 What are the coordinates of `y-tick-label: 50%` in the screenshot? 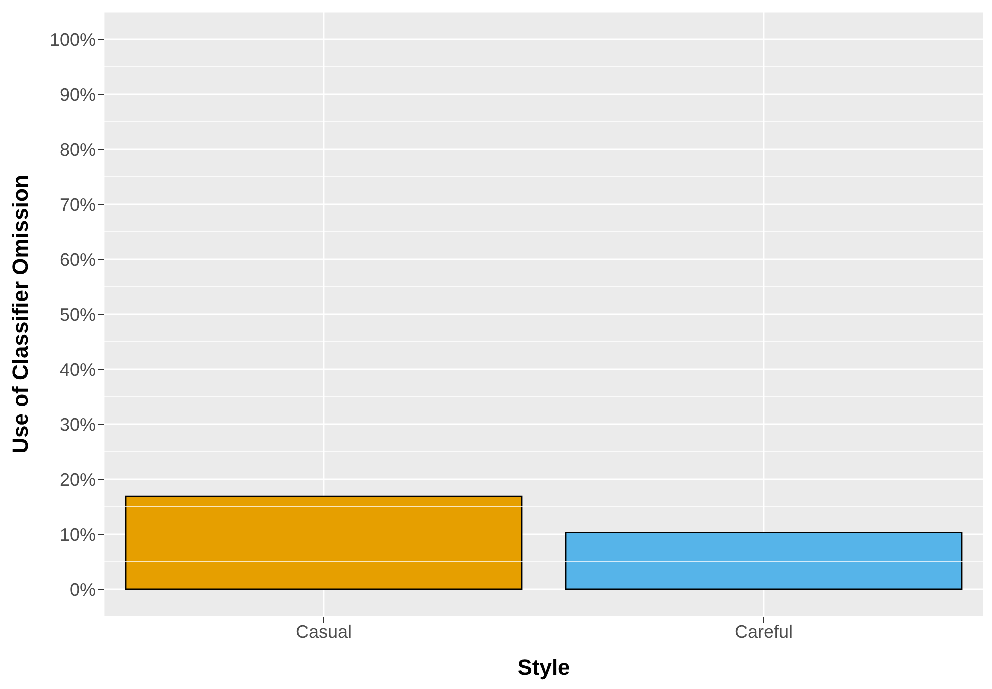 It's located at (78, 314).